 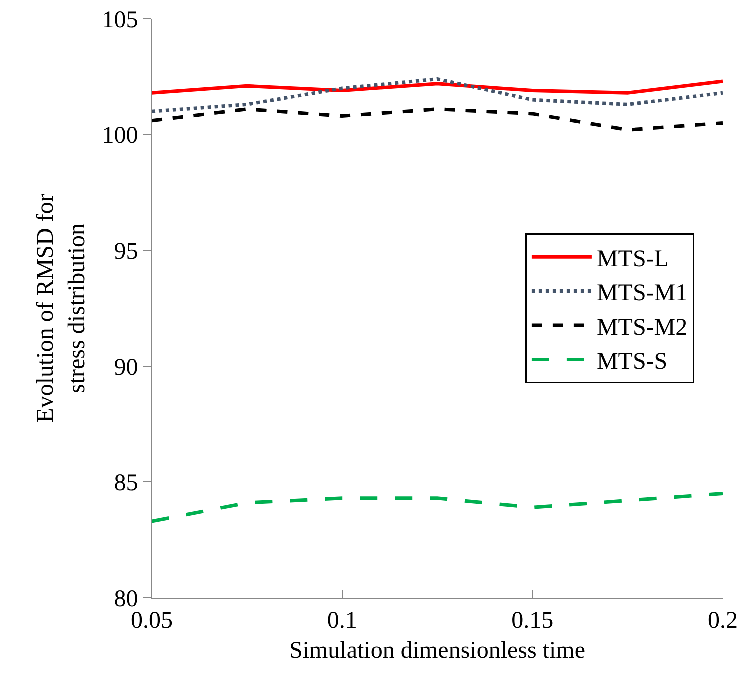 What do you see at coordinates (120, 20) in the screenshot?
I see `y-tick-label: 105` at bounding box center [120, 20].